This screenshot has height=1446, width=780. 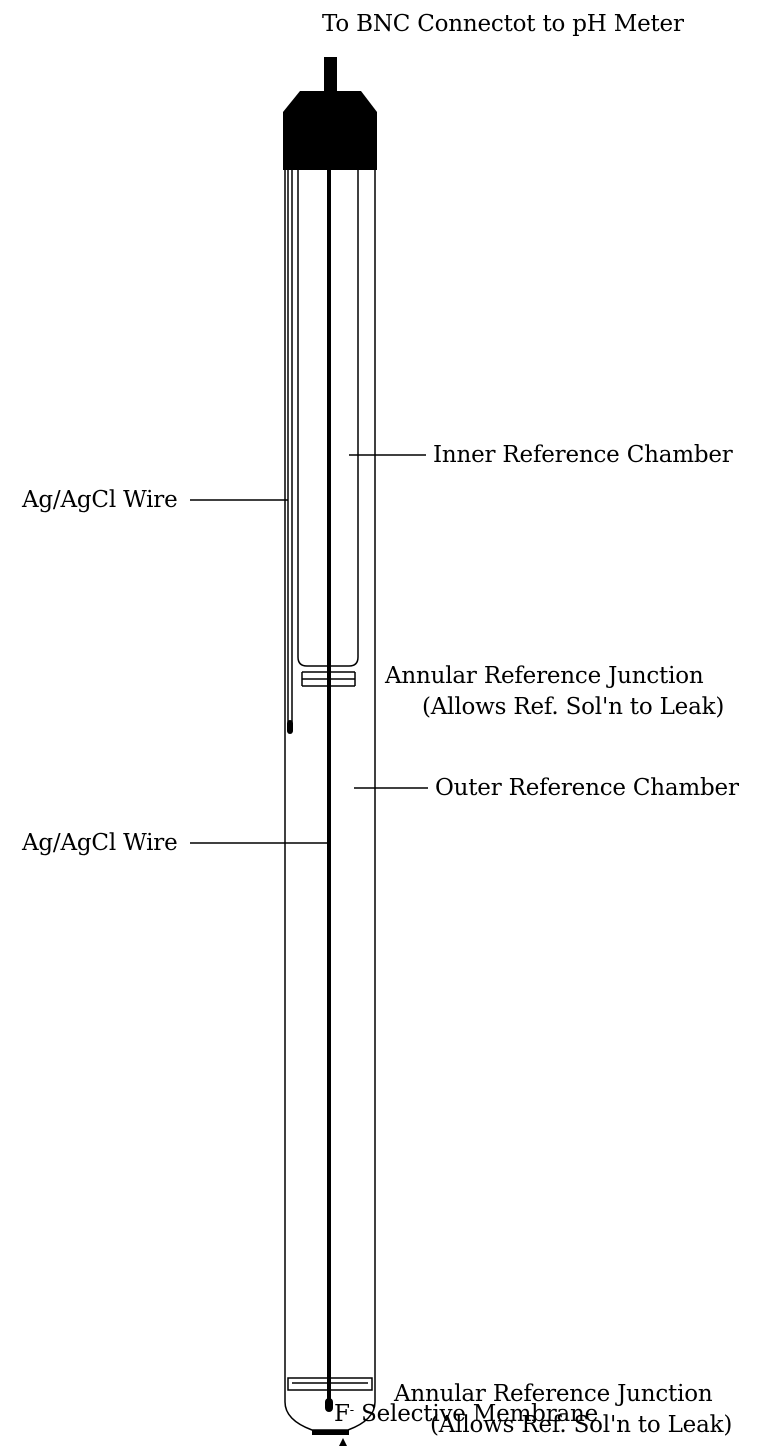 I want to click on selective-membrane, so click(x=330, y=1432).